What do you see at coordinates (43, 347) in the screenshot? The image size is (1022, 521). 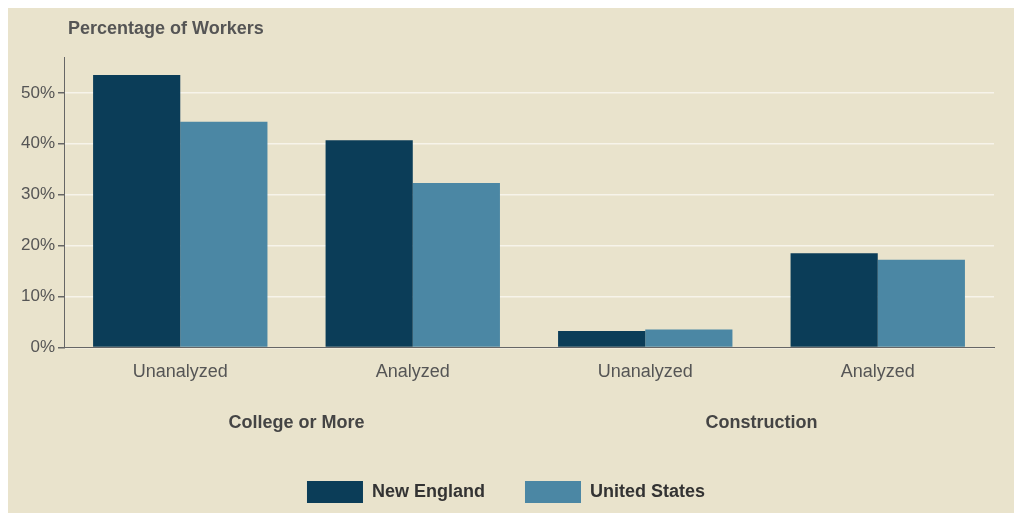 I see `y-tick-label: 0%` at bounding box center [43, 347].